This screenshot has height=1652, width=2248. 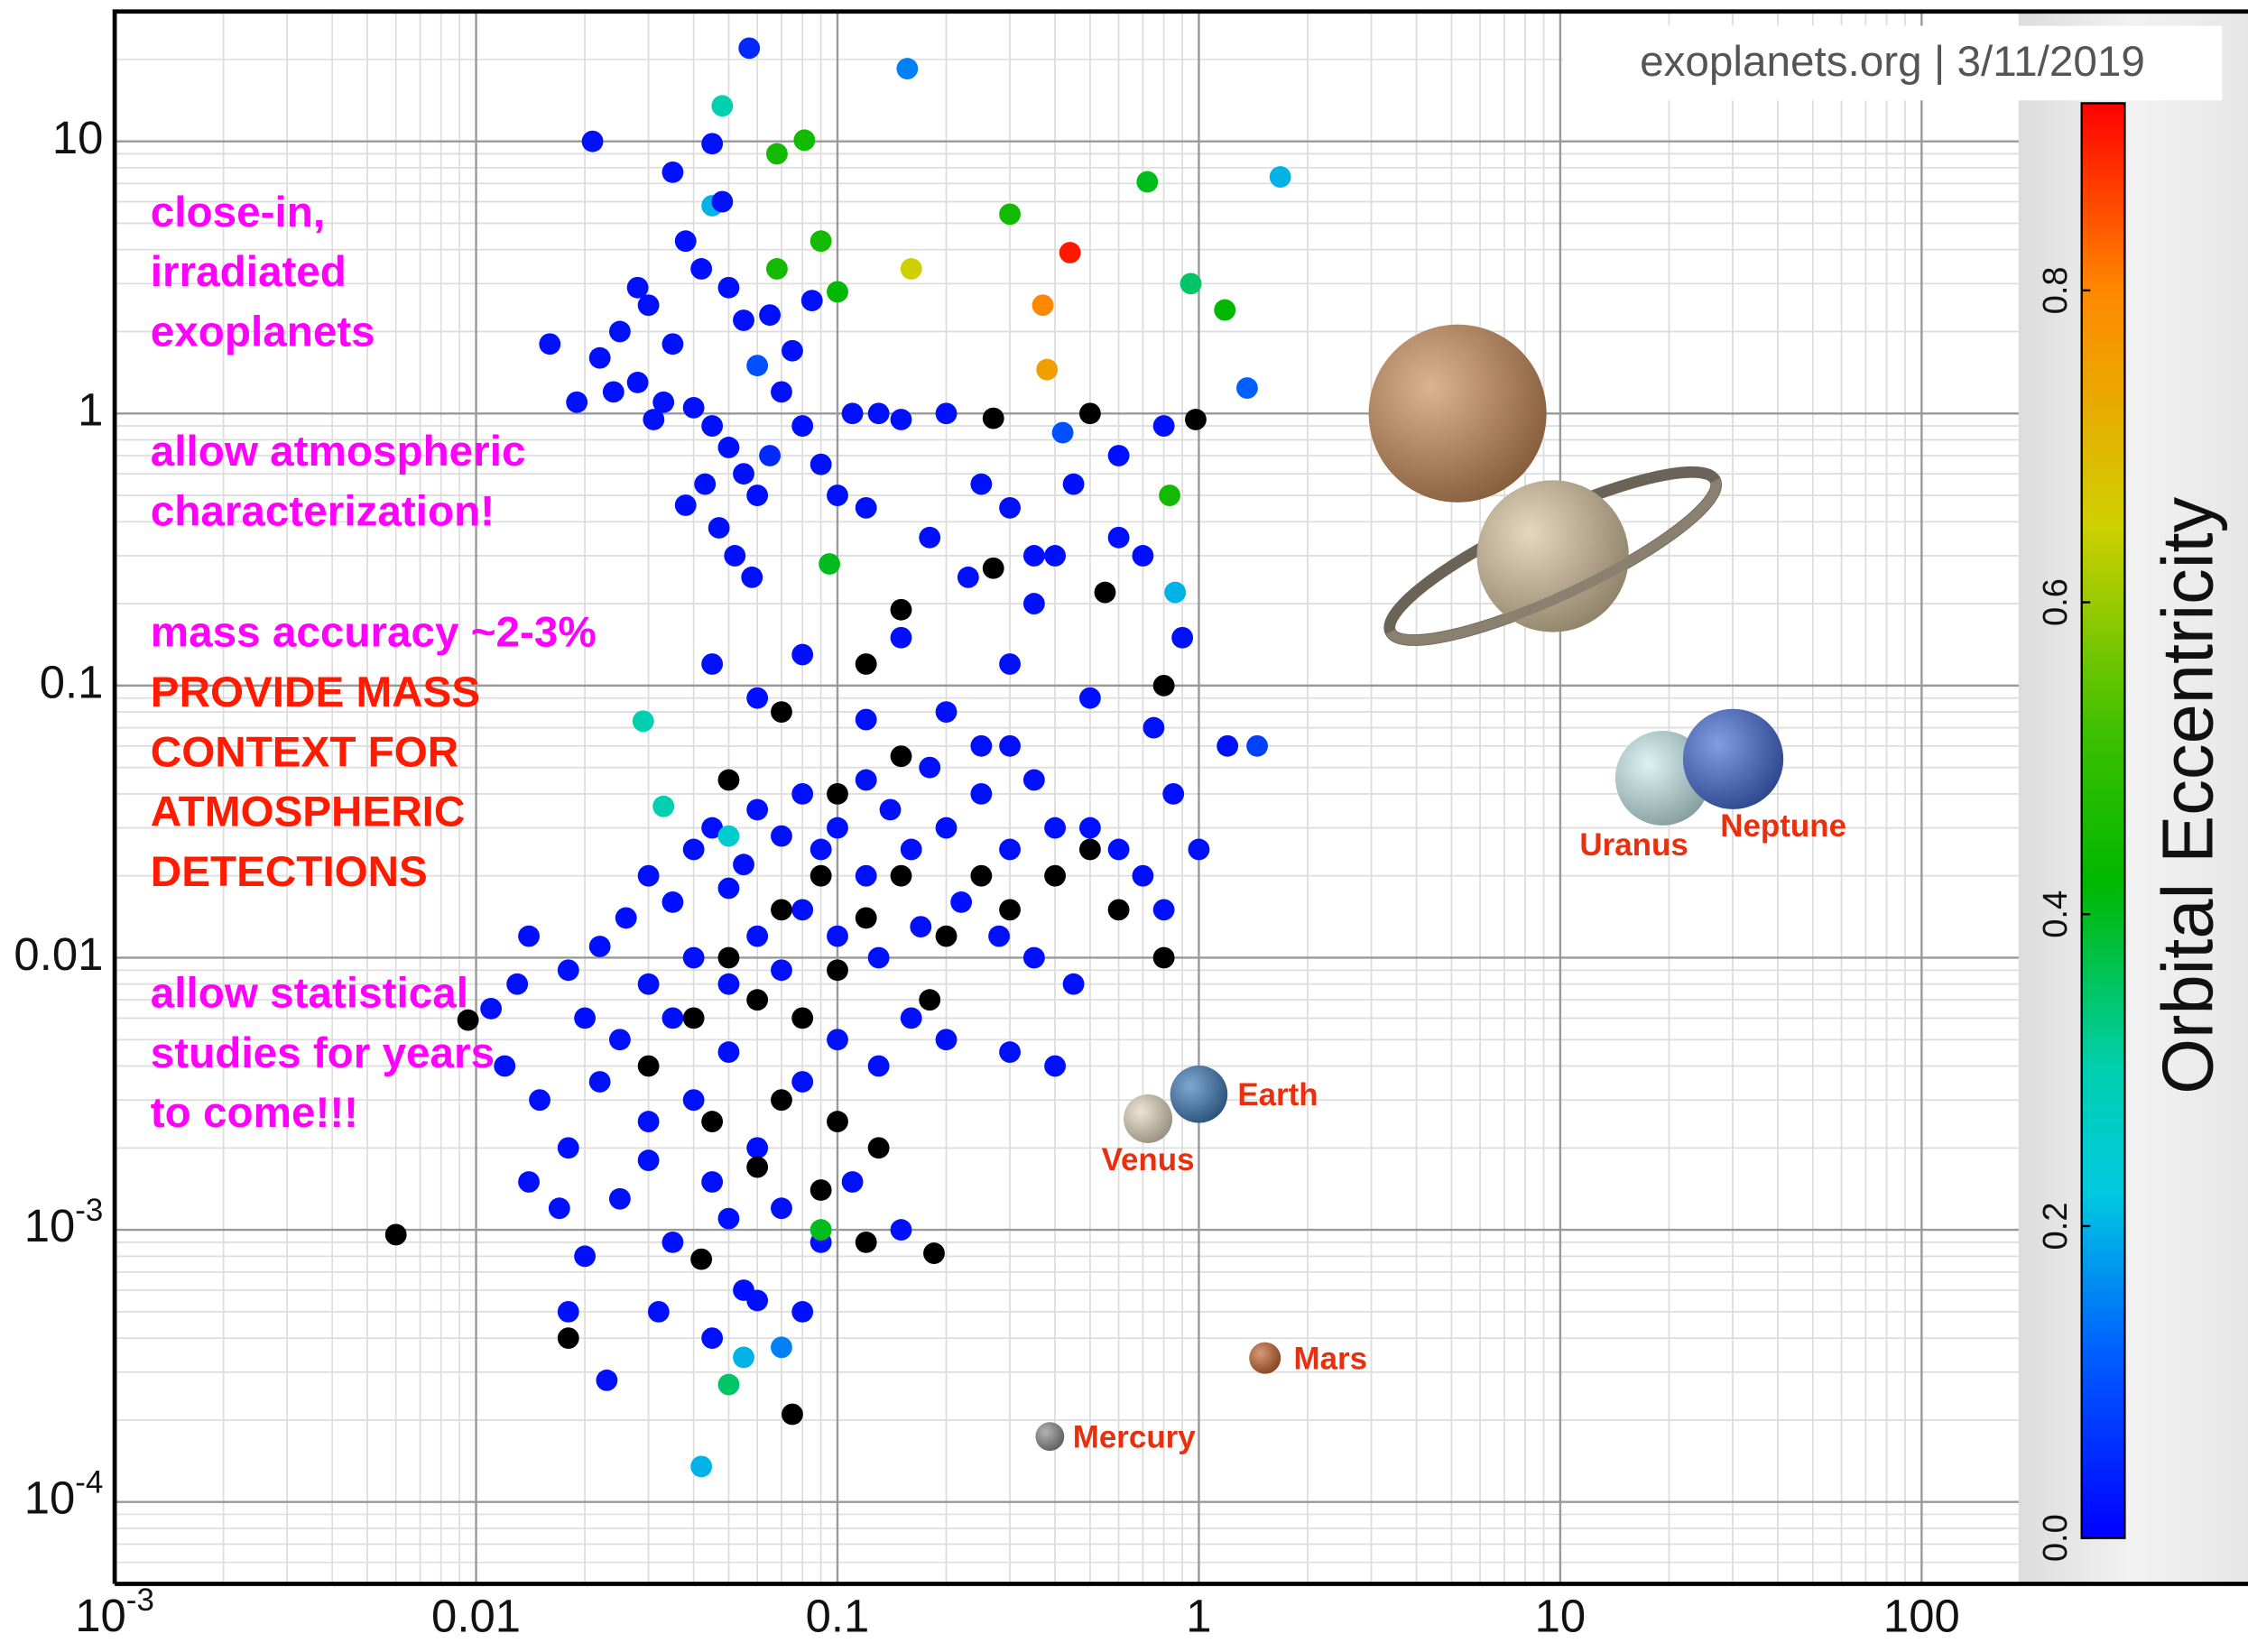 What do you see at coordinates (2055, 1226) in the screenshot?
I see `colorbar-tick-label: 0.2` at bounding box center [2055, 1226].